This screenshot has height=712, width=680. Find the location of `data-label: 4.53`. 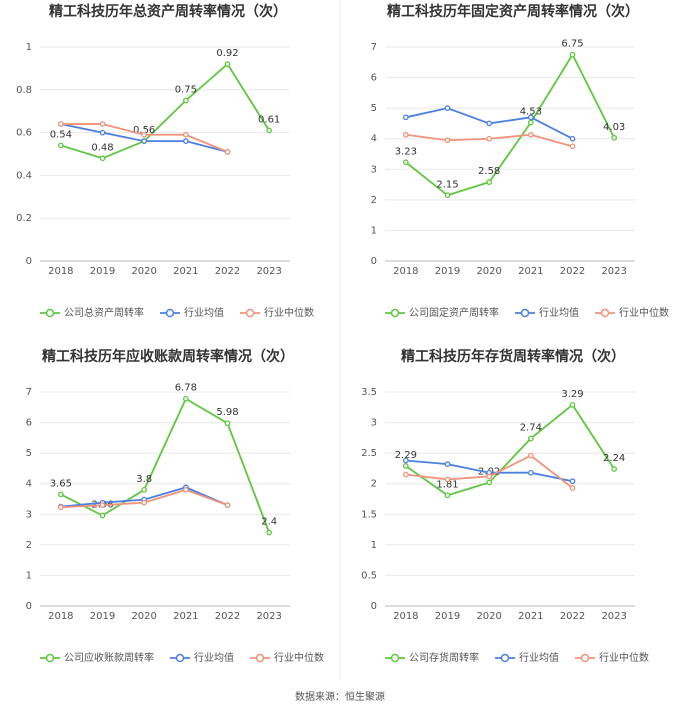

data-label: 4.53 is located at coordinates (531, 112).